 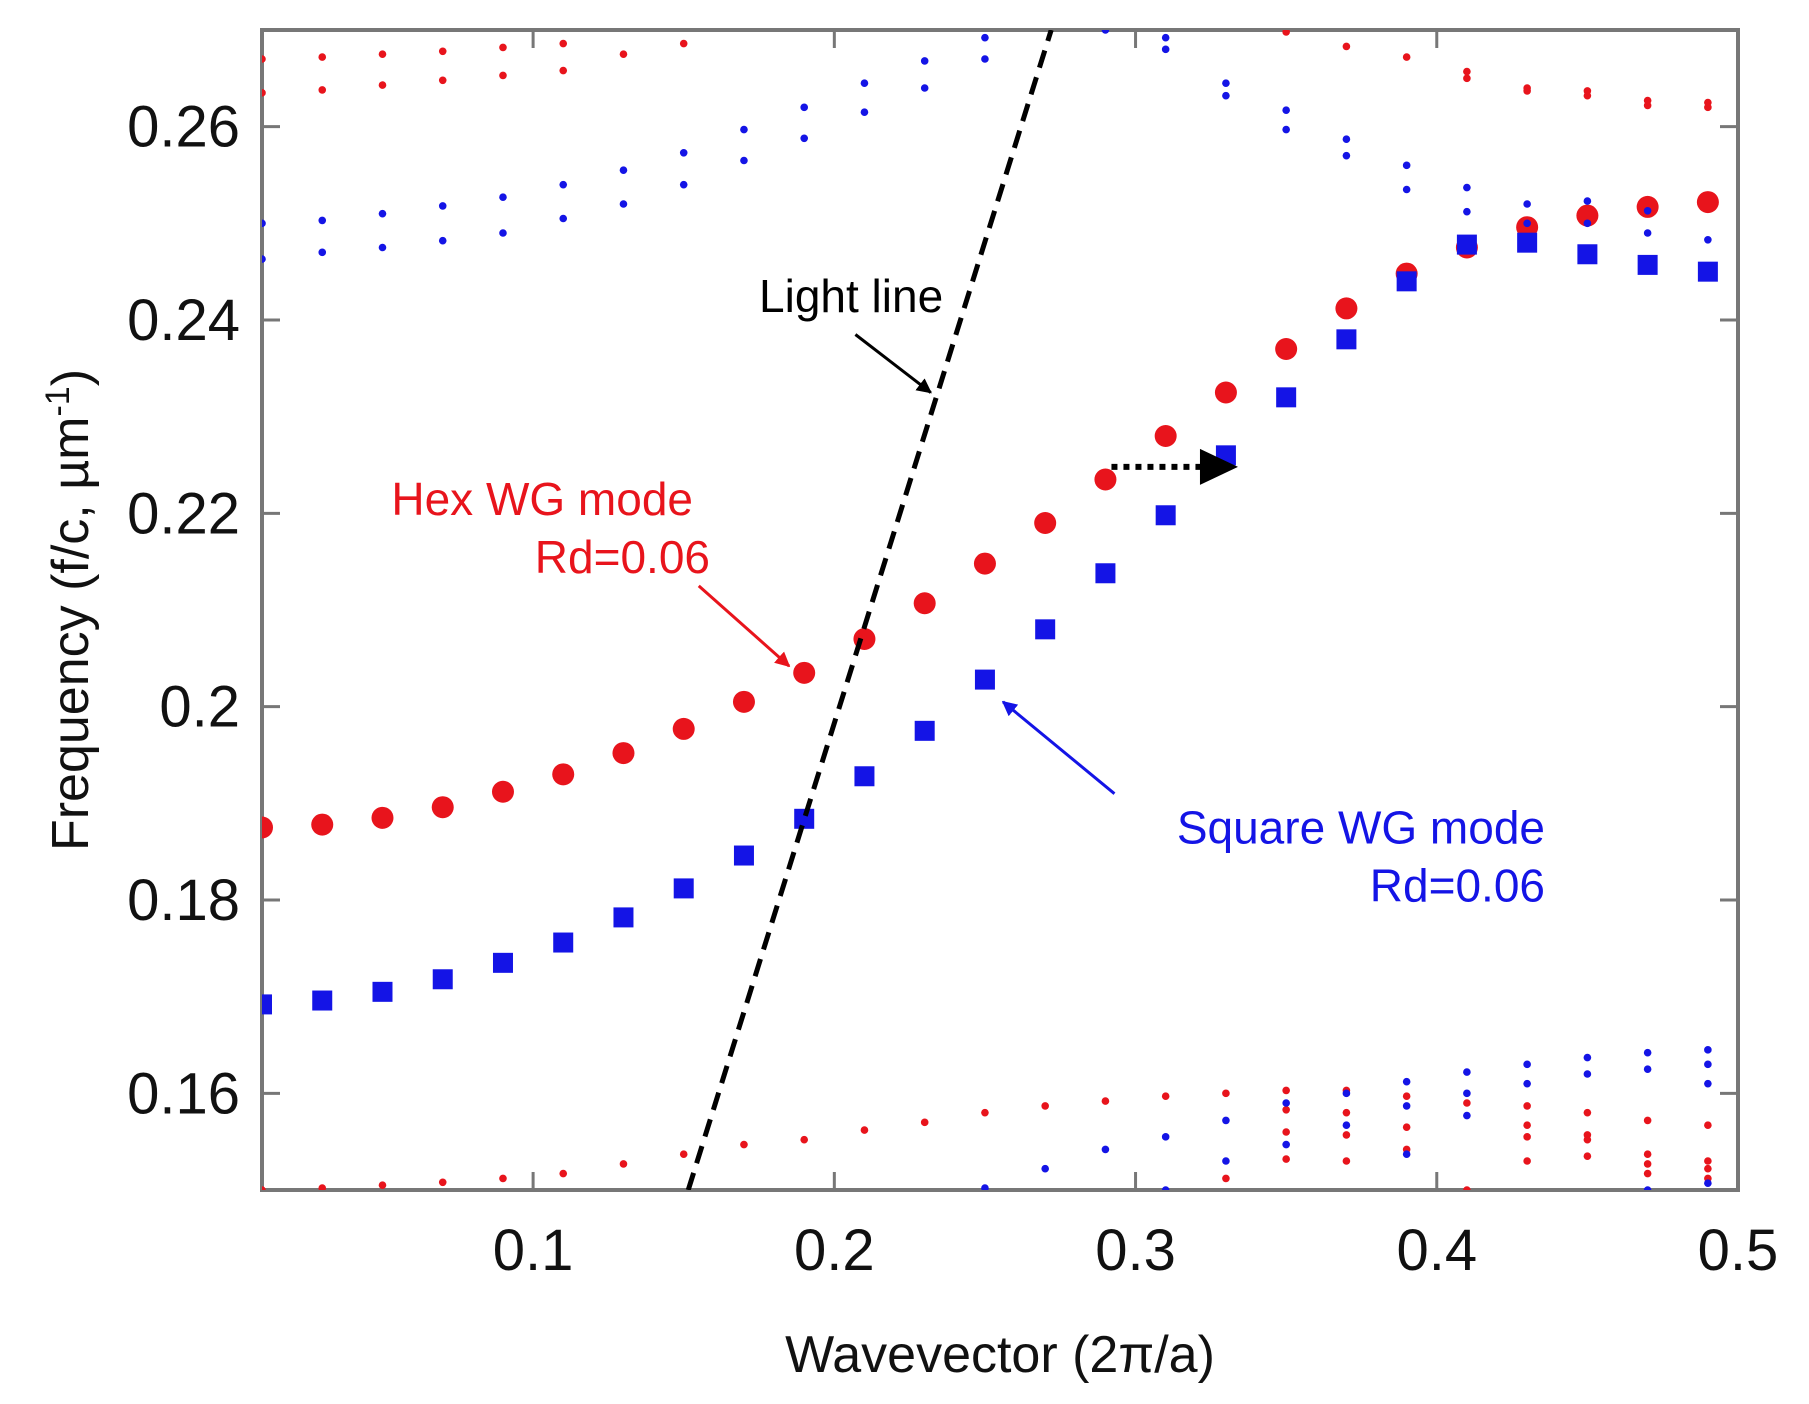 What do you see at coordinates (851, 296) in the screenshot?
I see `light-line-label: Light line` at bounding box center [851, 296].